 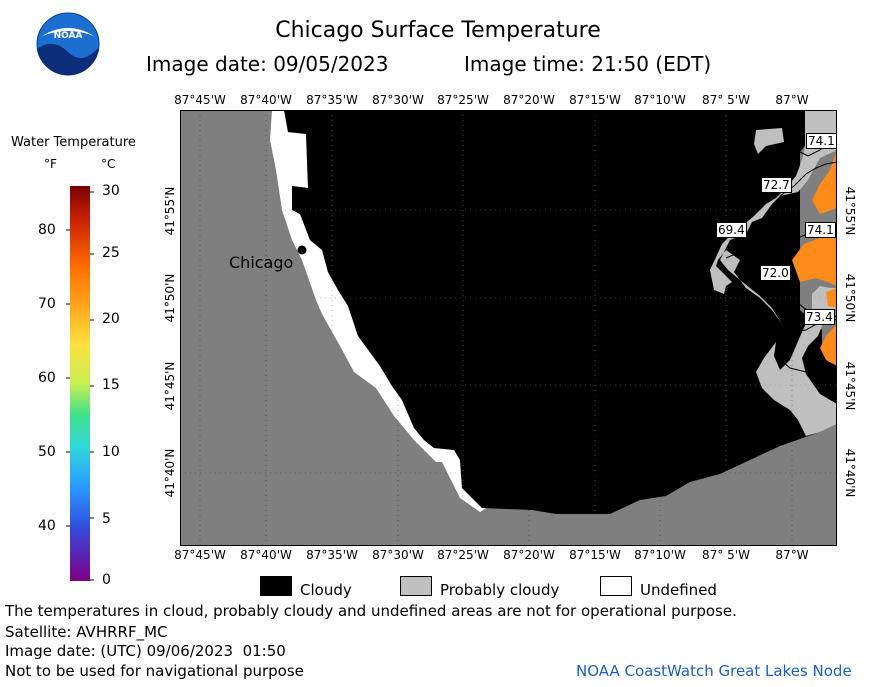 I want to click on undefined-area, so click(x=379, y=311).